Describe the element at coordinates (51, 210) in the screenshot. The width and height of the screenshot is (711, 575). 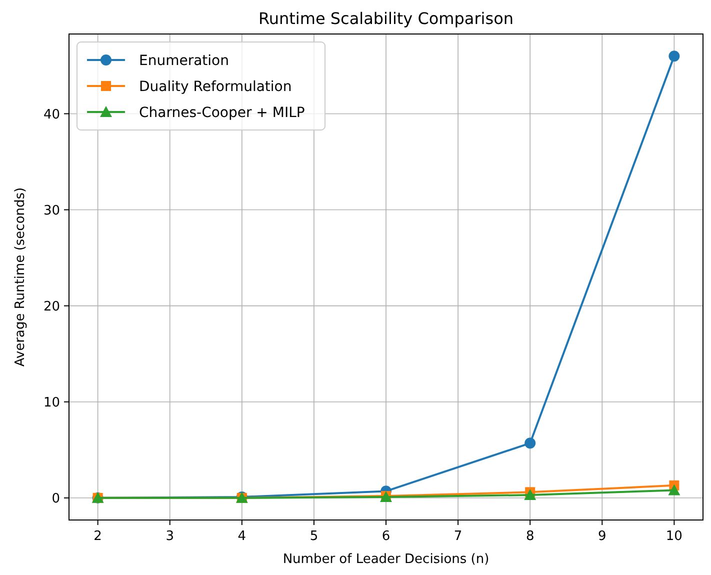
I see `y-tick-label: 30` at that location.